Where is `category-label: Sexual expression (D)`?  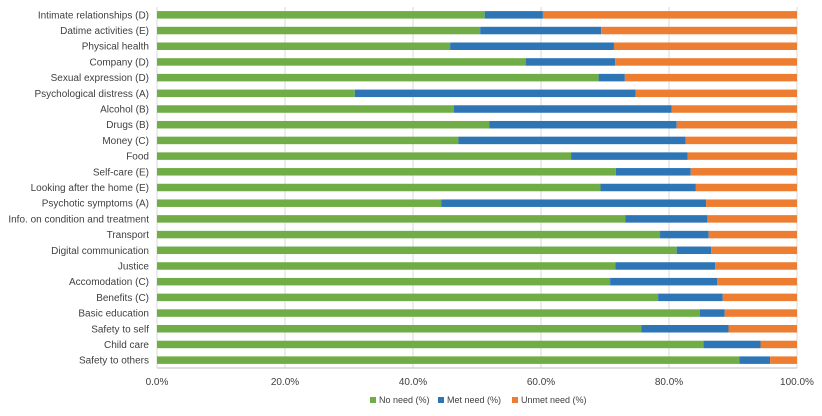
category-label: Sexual expression (D) is located at coordinates (100, 78).